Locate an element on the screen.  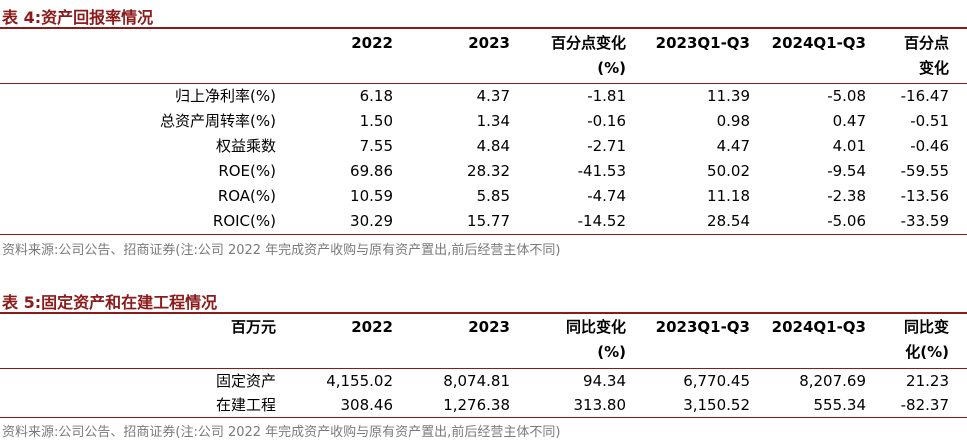
table-cell: -82.37 is located at coordinates (924, 405).